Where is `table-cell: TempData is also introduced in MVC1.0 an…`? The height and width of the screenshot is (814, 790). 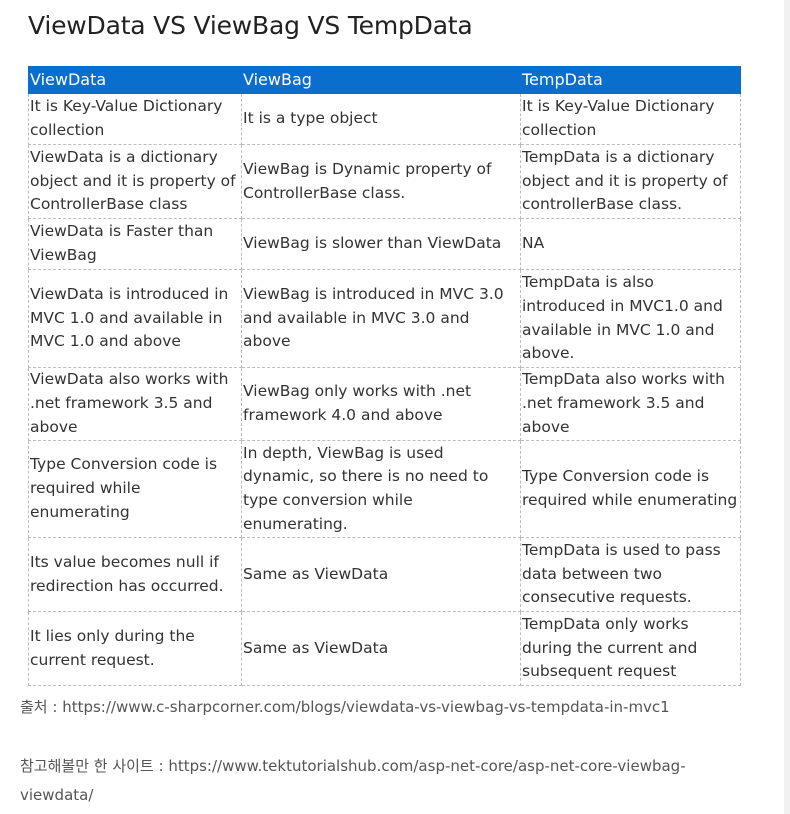
table-cell: TempData is also introduced in MVC1.0 an… is located at coordinates (630, 318).